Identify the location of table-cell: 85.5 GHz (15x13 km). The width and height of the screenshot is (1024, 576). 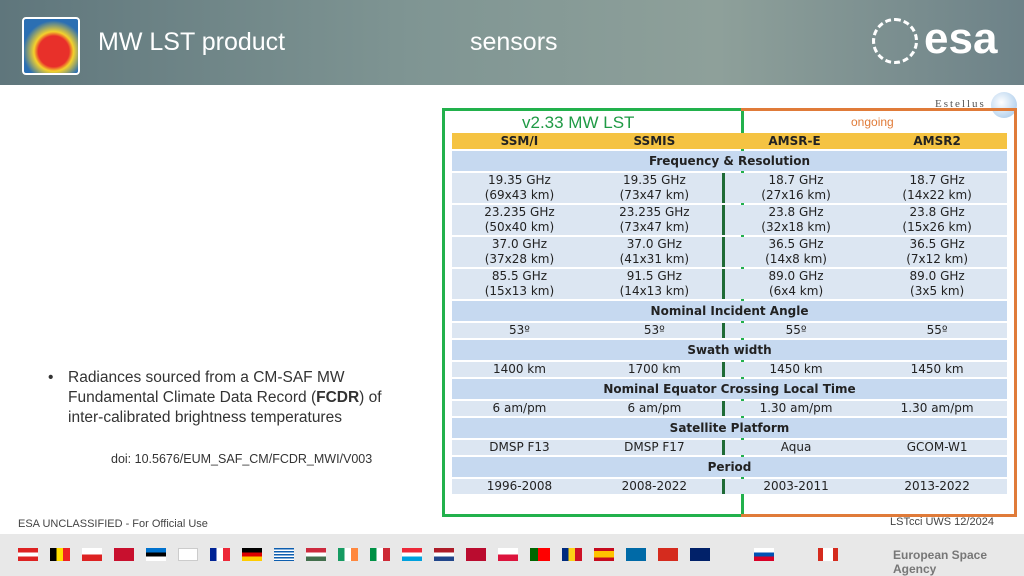
(519, 284).